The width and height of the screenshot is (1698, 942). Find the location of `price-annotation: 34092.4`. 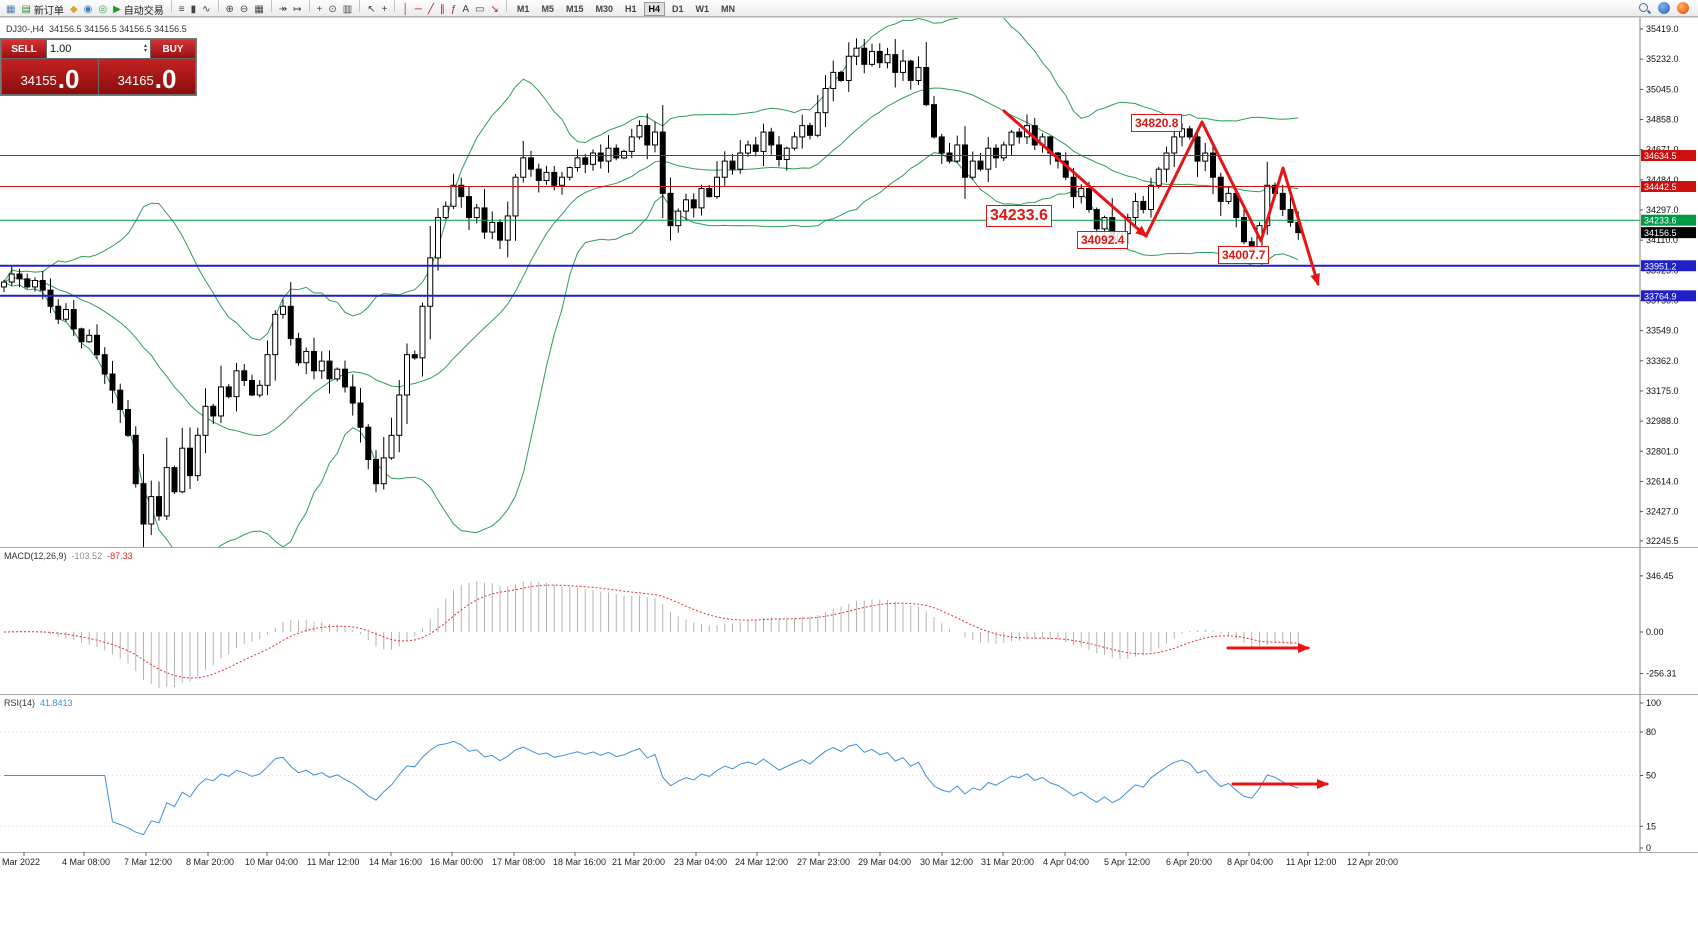

price-annotation: 34092.4 is located at coordinates (1103, 240).